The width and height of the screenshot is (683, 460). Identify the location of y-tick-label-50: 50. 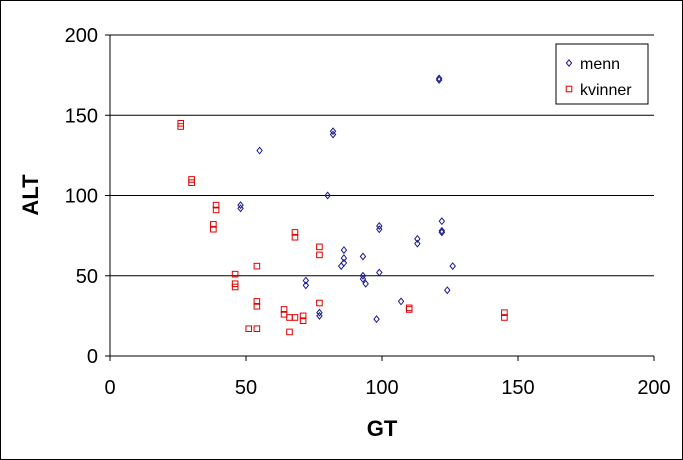
(87, 277).